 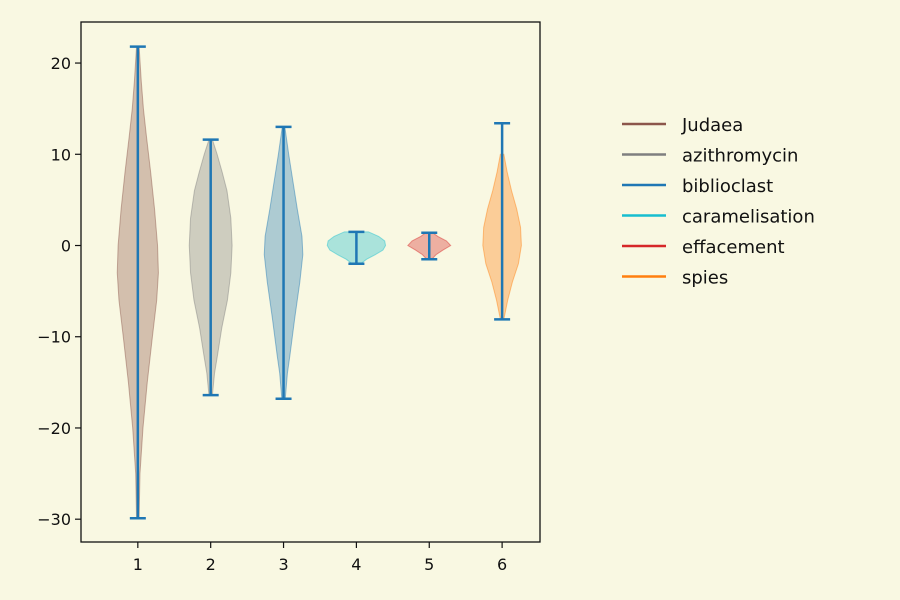 I want to click on y-tick-label: 0, so click(x=66, y=246).